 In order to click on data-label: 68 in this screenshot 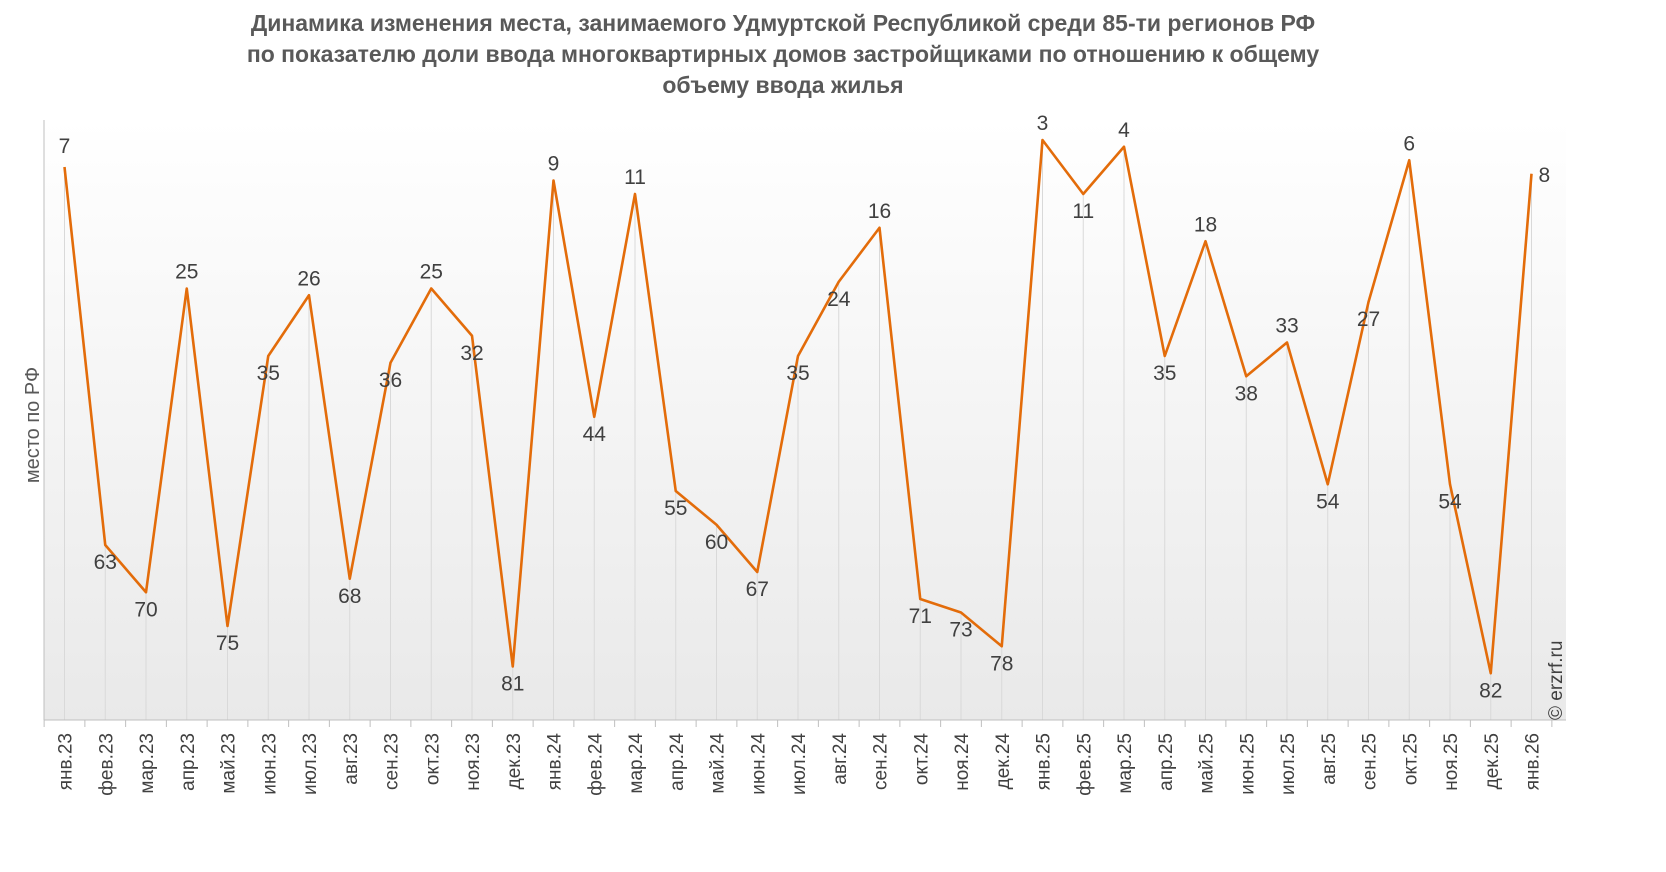, I will do `click(349, 596)`.